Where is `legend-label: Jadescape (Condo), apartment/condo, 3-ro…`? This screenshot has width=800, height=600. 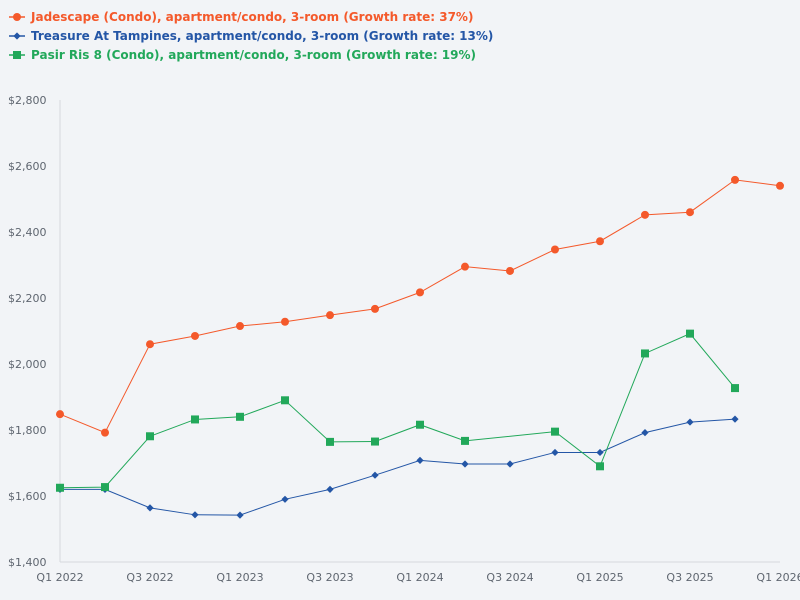
legend-label: Jadescape (Condo), apartment/condo, 3-ro… is located at coordinates (251, 17).